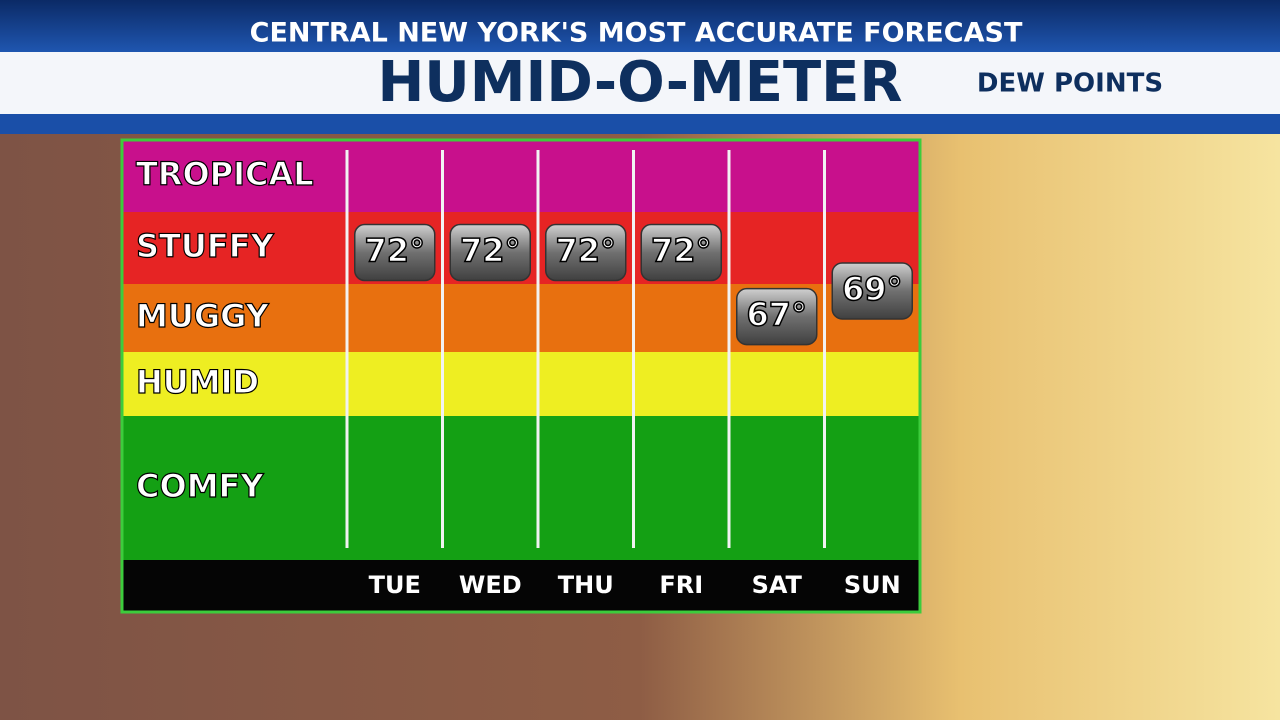 The image size is (1280, 720). Describe the element at coordinates (681, 585) in the screenshot. I see `day-label: FRI` at that location.